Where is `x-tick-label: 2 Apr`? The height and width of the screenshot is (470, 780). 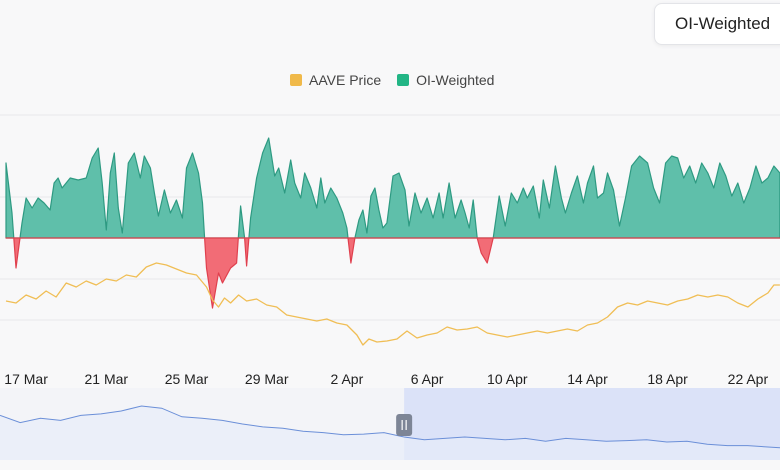 x-tick-label: 2 Apr is located at coordinates (347, 379).